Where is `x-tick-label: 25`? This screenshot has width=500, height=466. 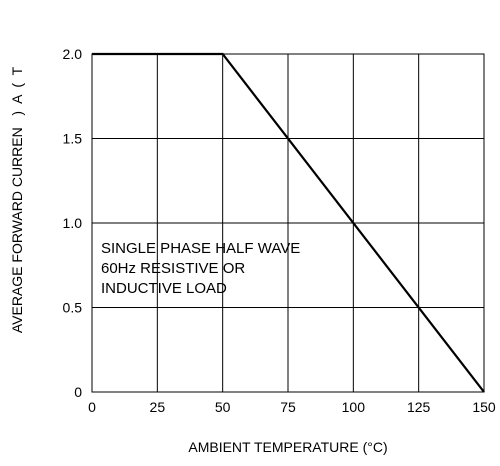 x-tick-label: 25 is located at coordinates (158, 407).